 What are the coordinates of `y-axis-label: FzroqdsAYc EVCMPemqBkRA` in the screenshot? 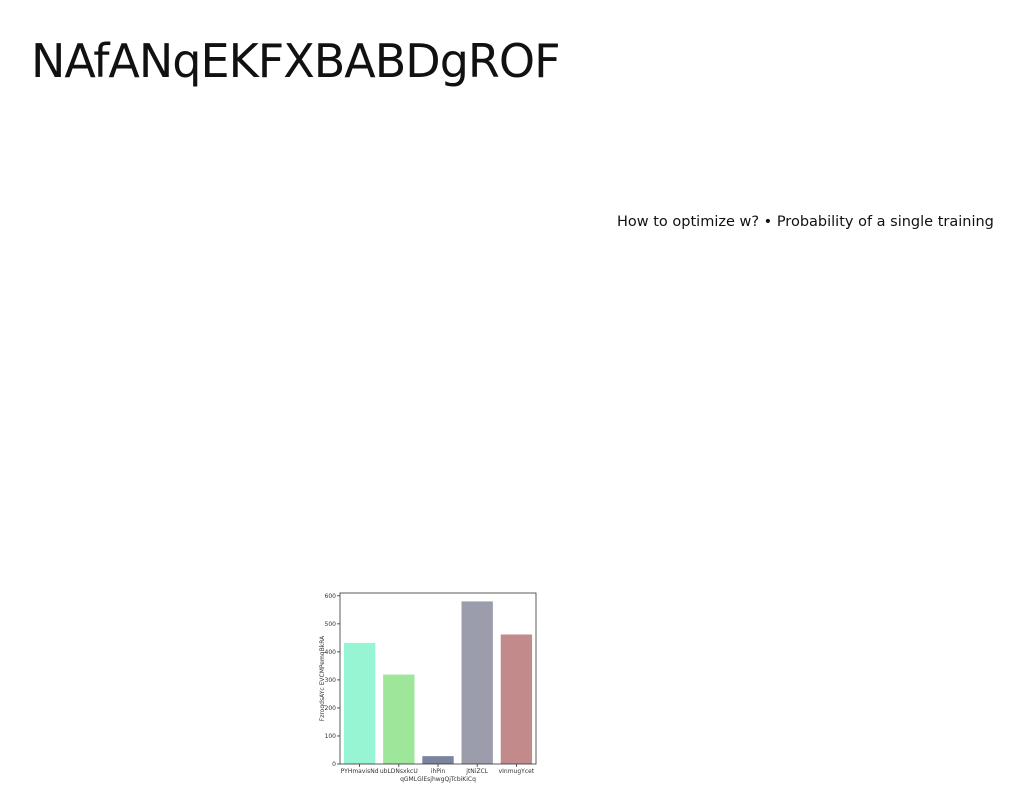 It's located at (322, 678).